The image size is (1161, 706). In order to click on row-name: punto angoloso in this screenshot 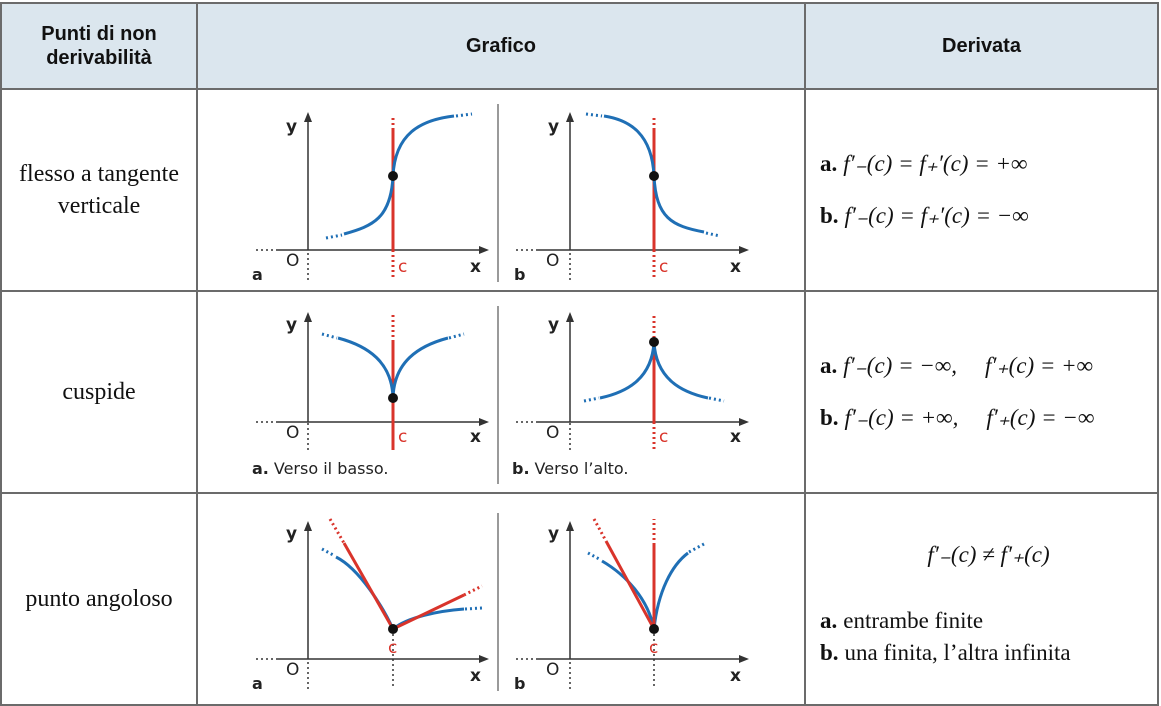, I will do `click(99, 599)`.